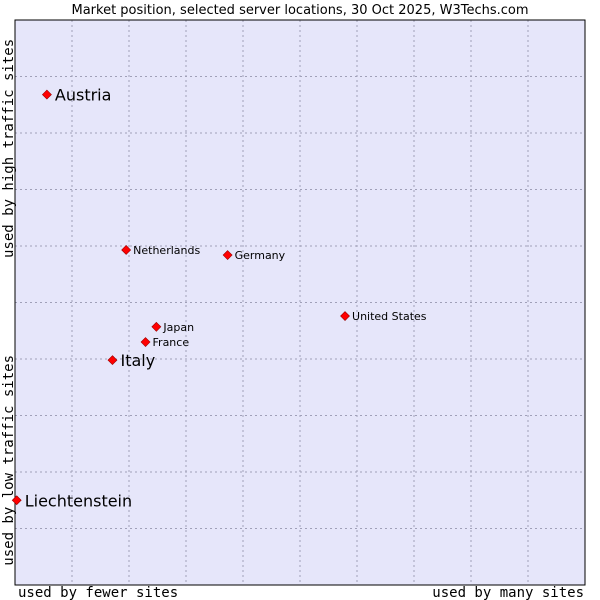  Describe the element at coordinates (171, 342) in the screenshot. I see `data-label-france: France` at that location.